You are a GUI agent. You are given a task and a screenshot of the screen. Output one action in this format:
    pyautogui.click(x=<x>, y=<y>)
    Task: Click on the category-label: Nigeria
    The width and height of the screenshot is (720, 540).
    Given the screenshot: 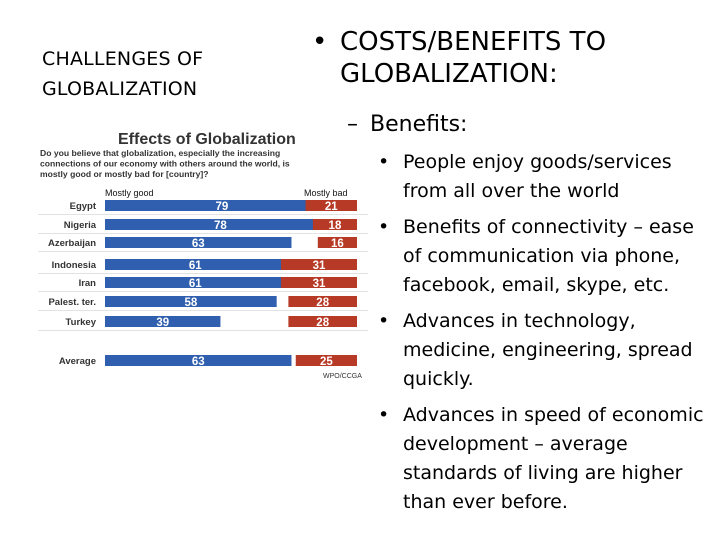 What is the action you would take?
    pyautogui.click(x=80, y=225)
    